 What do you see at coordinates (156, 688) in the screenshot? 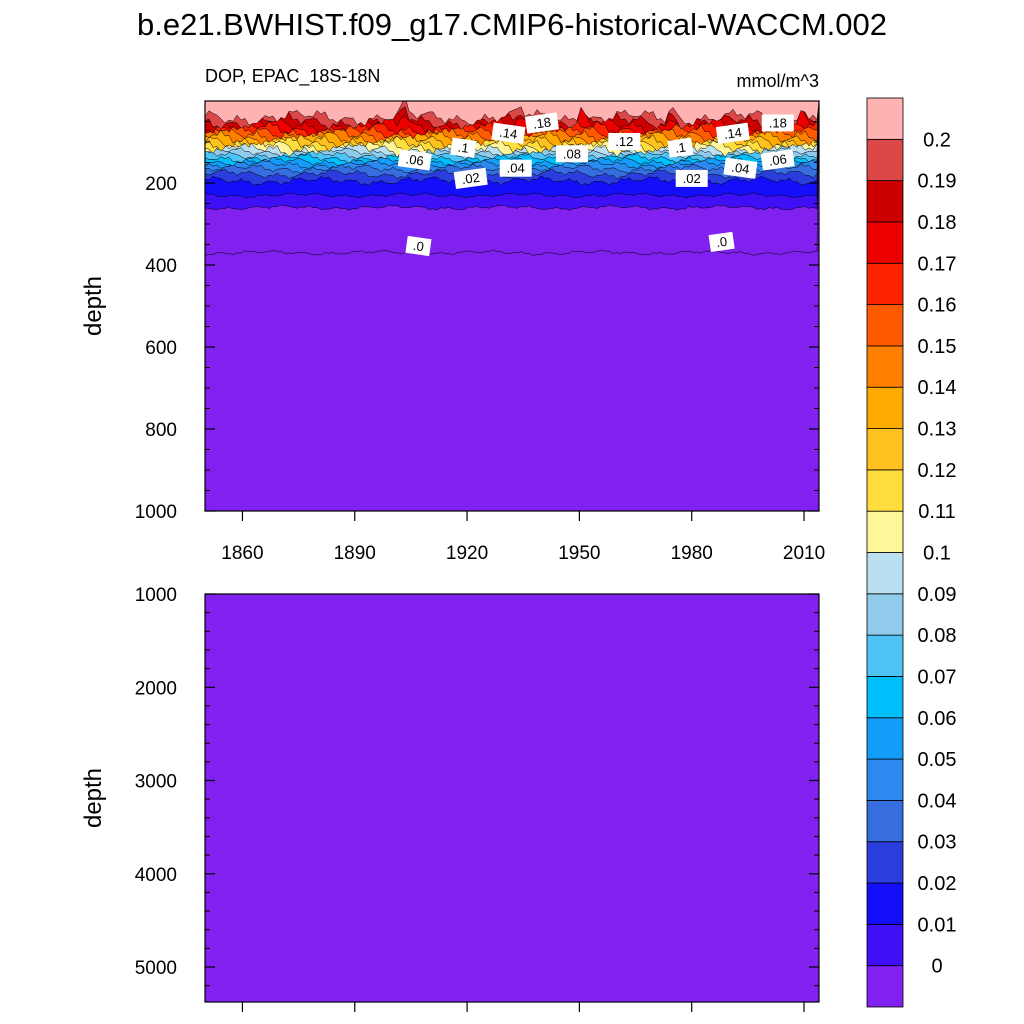
I see `y-tick-label: 2000` at bounding box center [156, 688].